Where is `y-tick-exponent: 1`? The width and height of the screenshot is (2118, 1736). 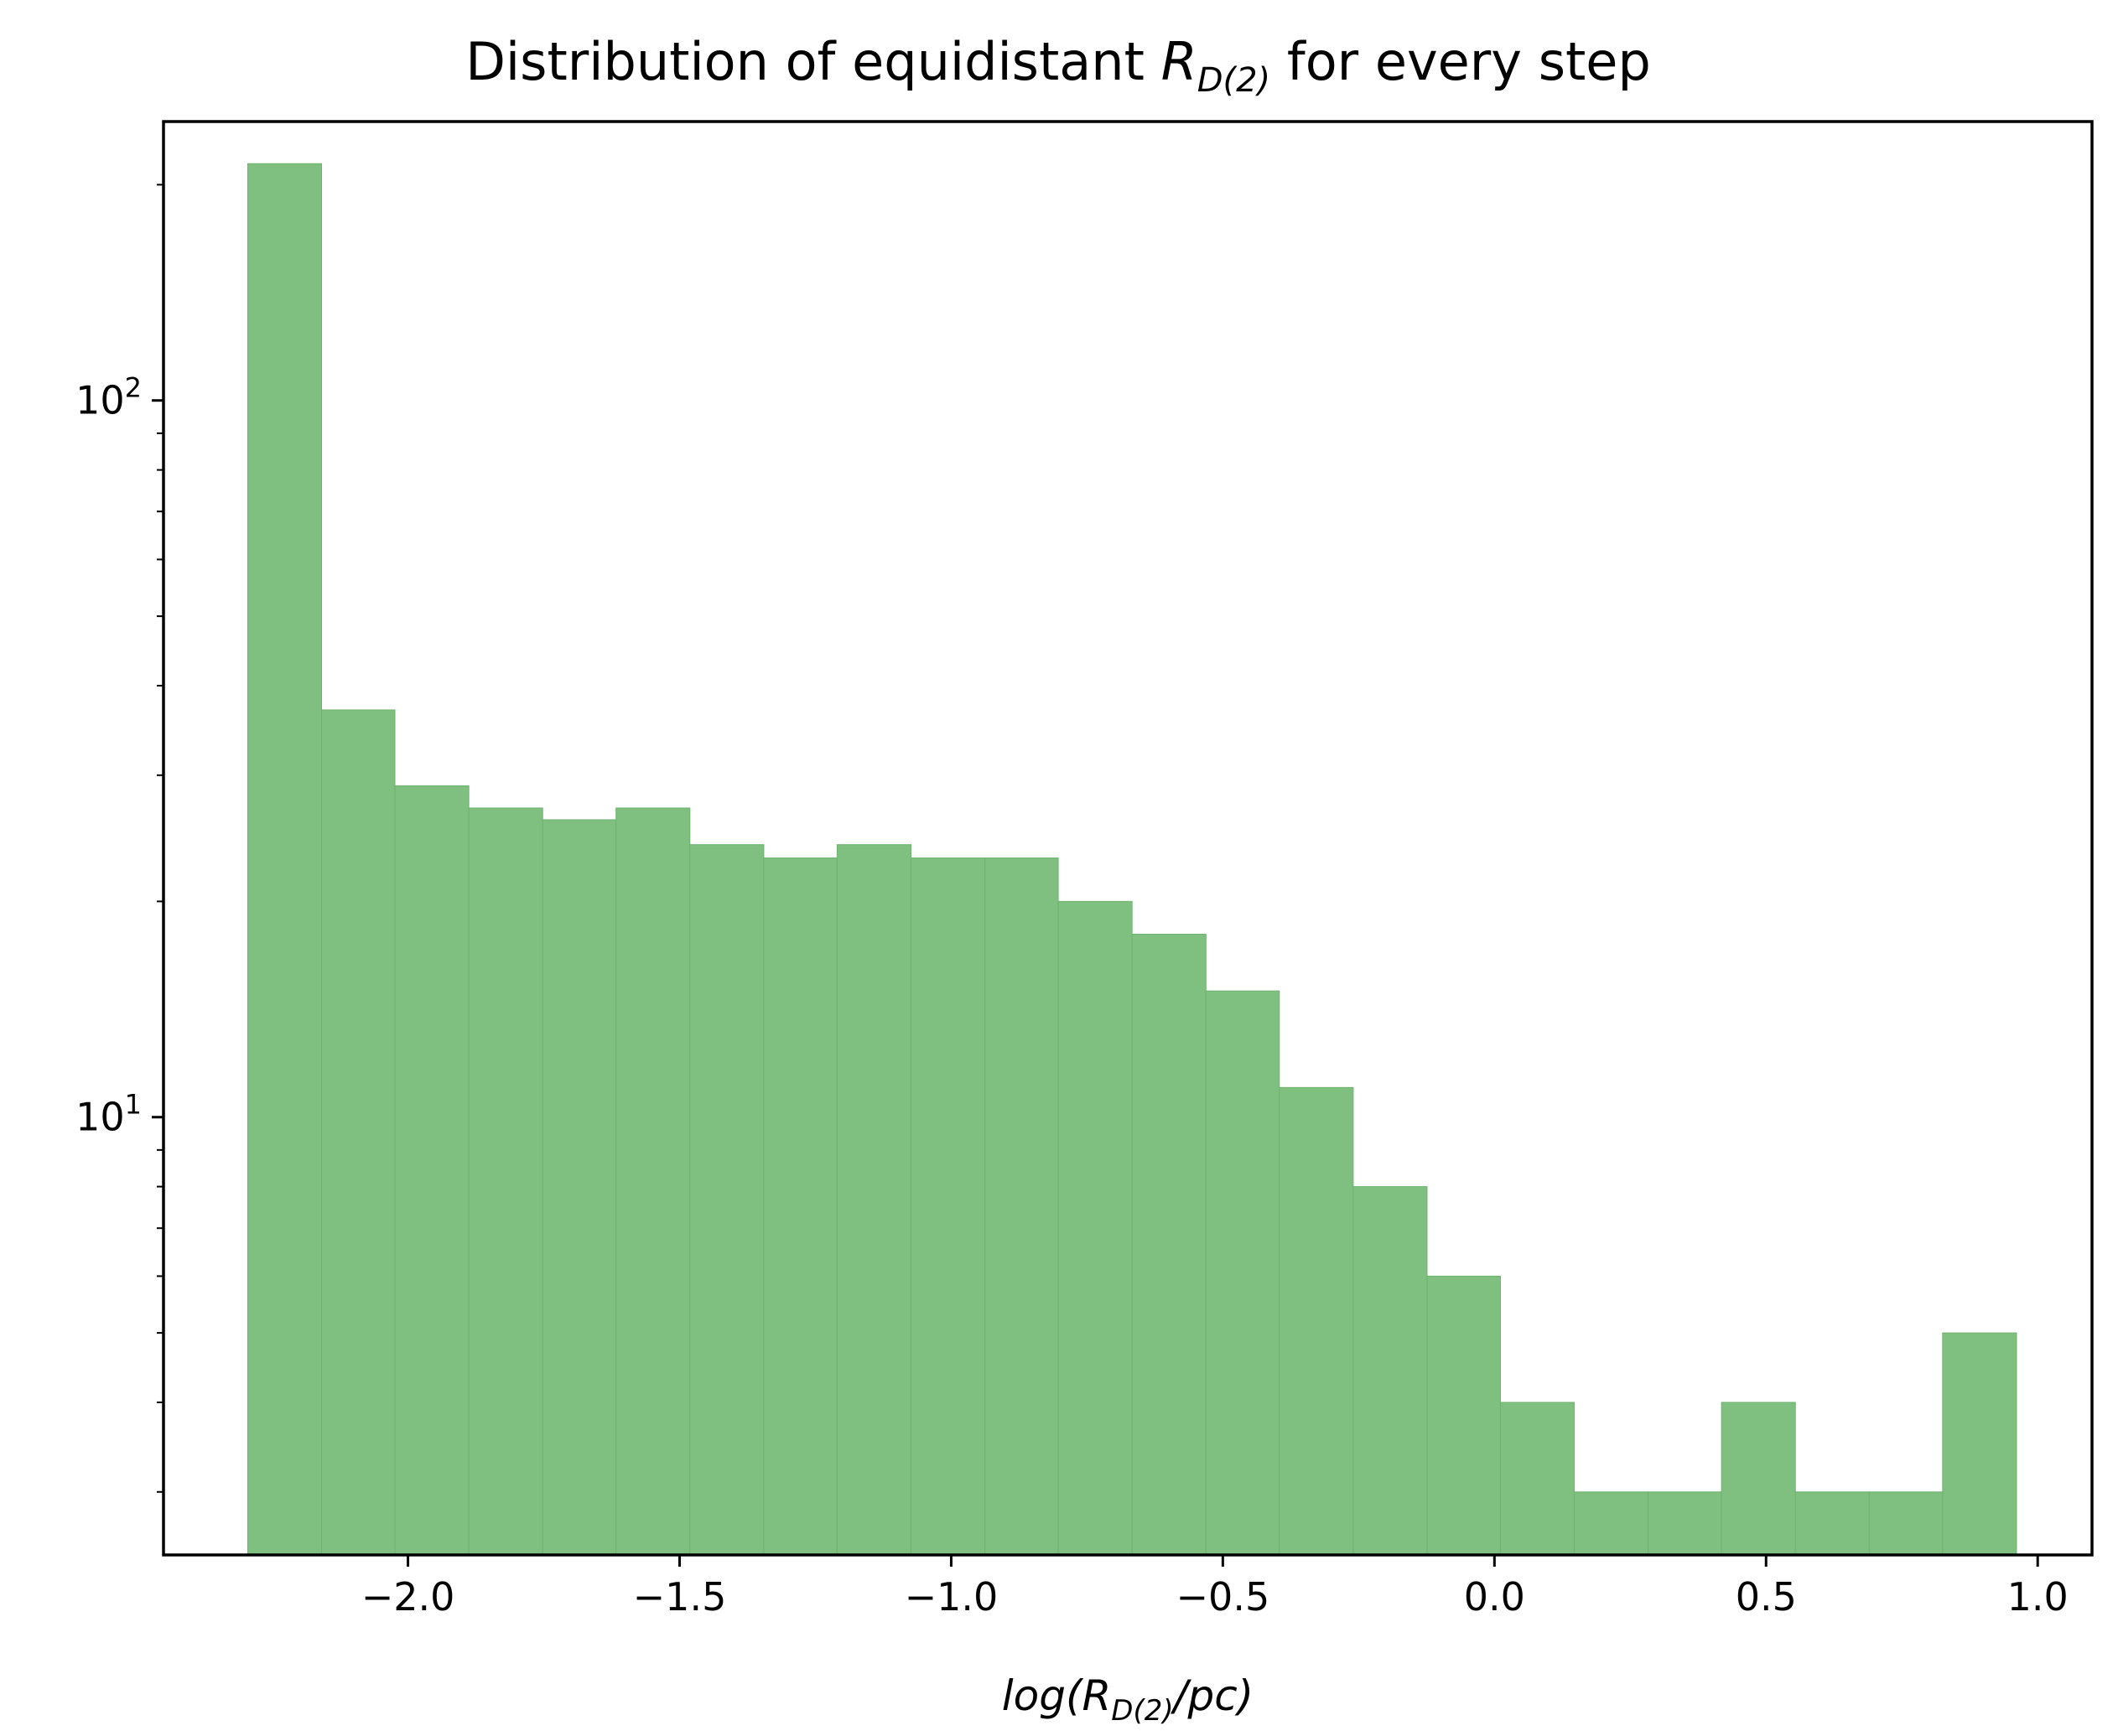
y-tick-exponent: 1 is located at coordinates (133, 1105).